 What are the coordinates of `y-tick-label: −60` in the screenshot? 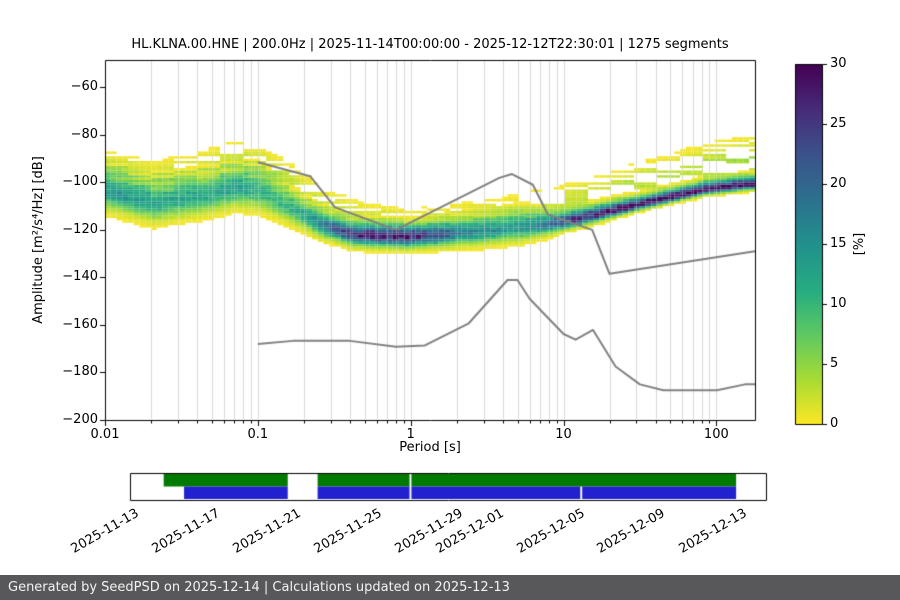 It's located at (84, 87).